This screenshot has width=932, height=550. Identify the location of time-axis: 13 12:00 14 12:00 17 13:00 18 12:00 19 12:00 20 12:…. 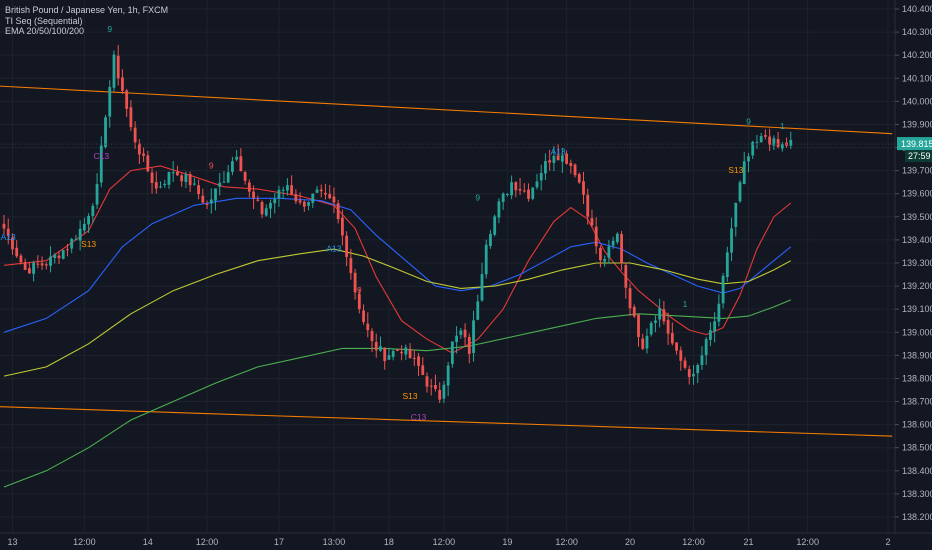
(466, 541).